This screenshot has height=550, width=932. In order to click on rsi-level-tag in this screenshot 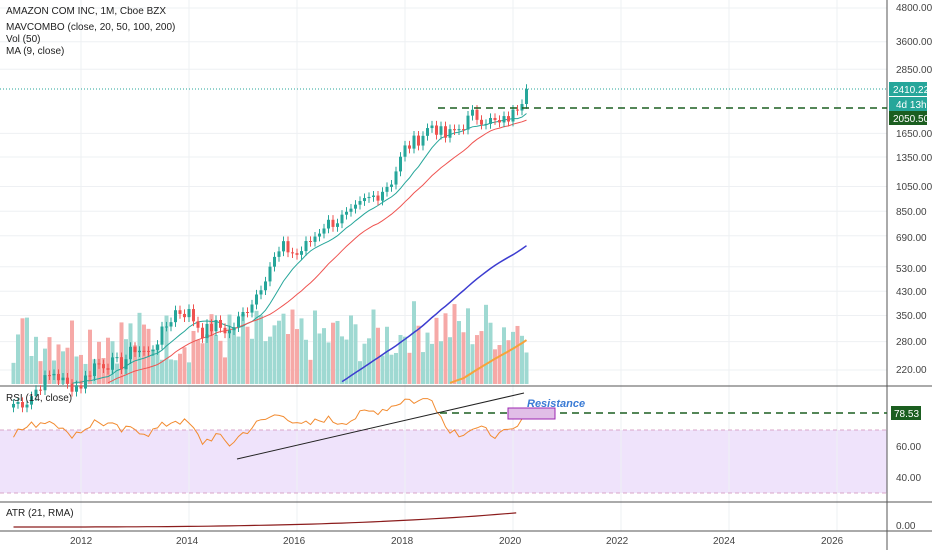, I will do `click(906, 413)`.